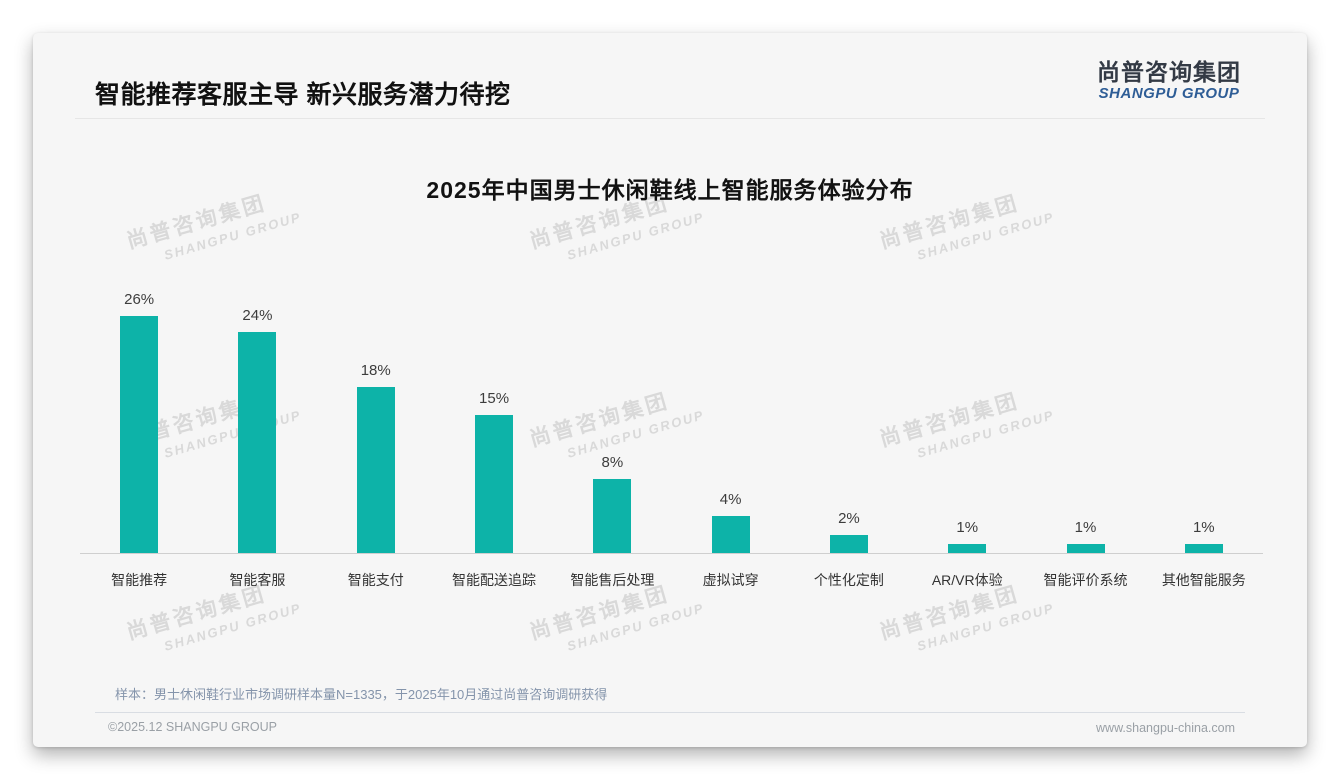 Image resolution: width=1340 pixels, height=780 pixels. What do you see at coordinates (494, 580) in the screenshot?
I see `category-label: 智能配送追踪` at bounding box center [494, 580].